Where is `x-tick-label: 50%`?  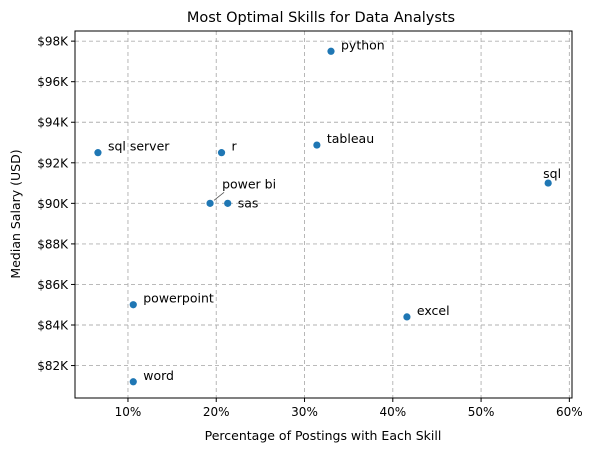 x-tick-label: 50% is located at coordinates (481, 412).